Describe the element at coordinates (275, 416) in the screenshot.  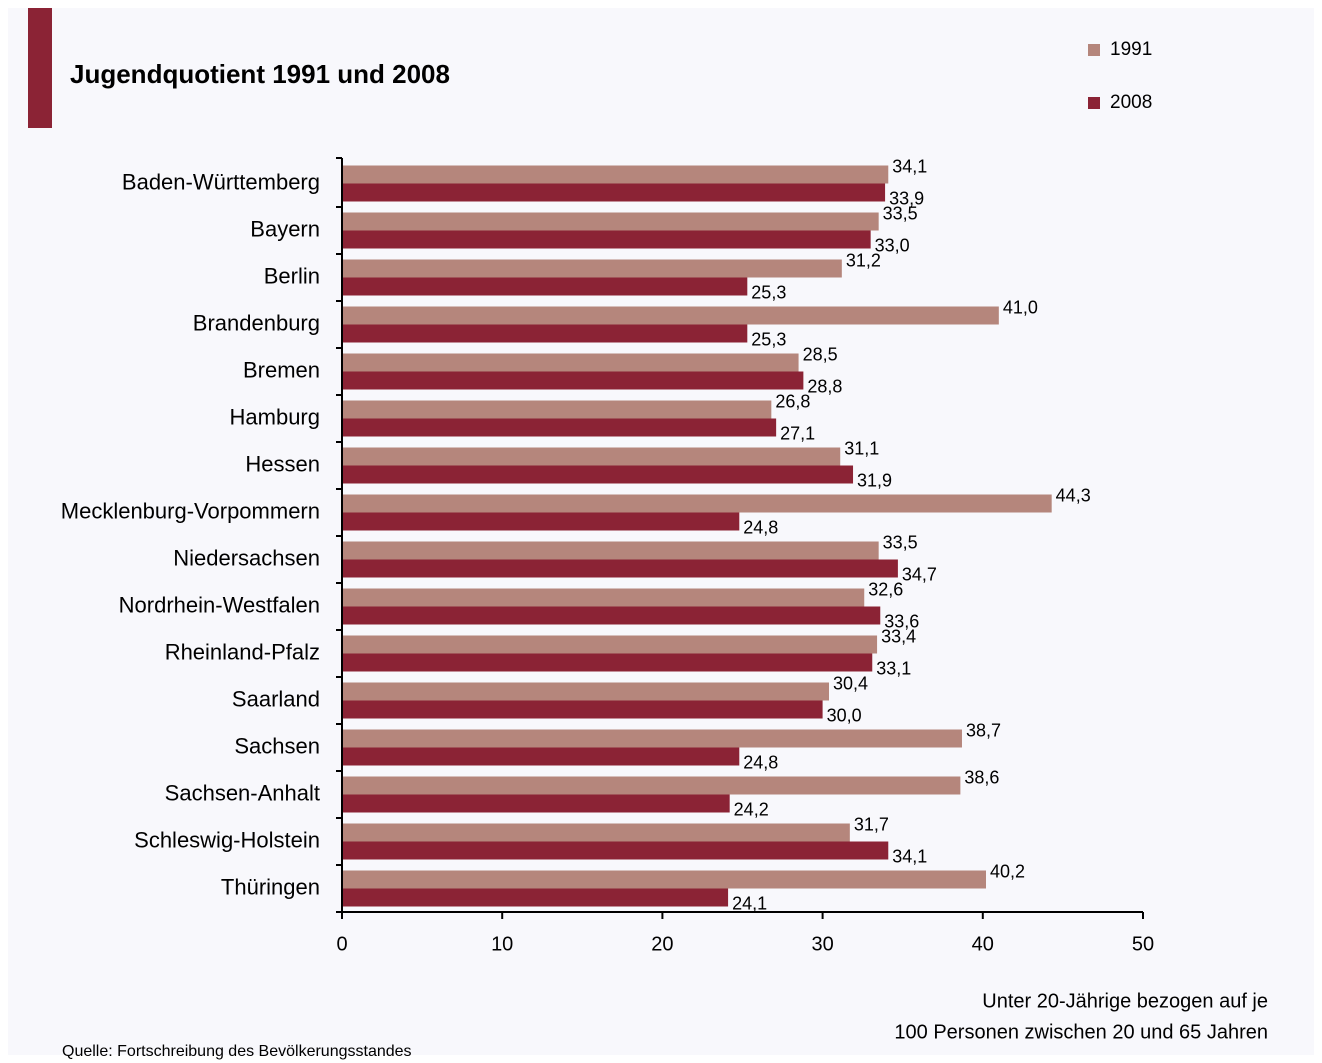
I see `y-tick-label: Hamburg` at that location.